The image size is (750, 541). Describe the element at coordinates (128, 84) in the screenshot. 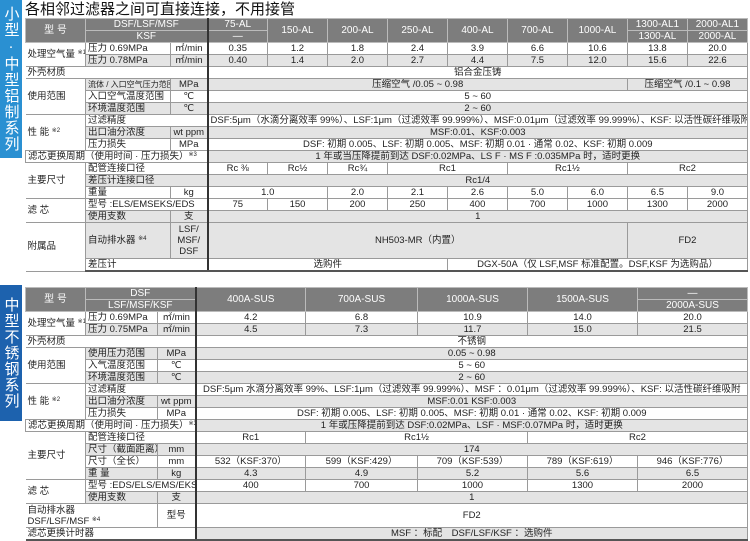

I see `cell-label: 流体 / 入口空气压力范围` at that location.